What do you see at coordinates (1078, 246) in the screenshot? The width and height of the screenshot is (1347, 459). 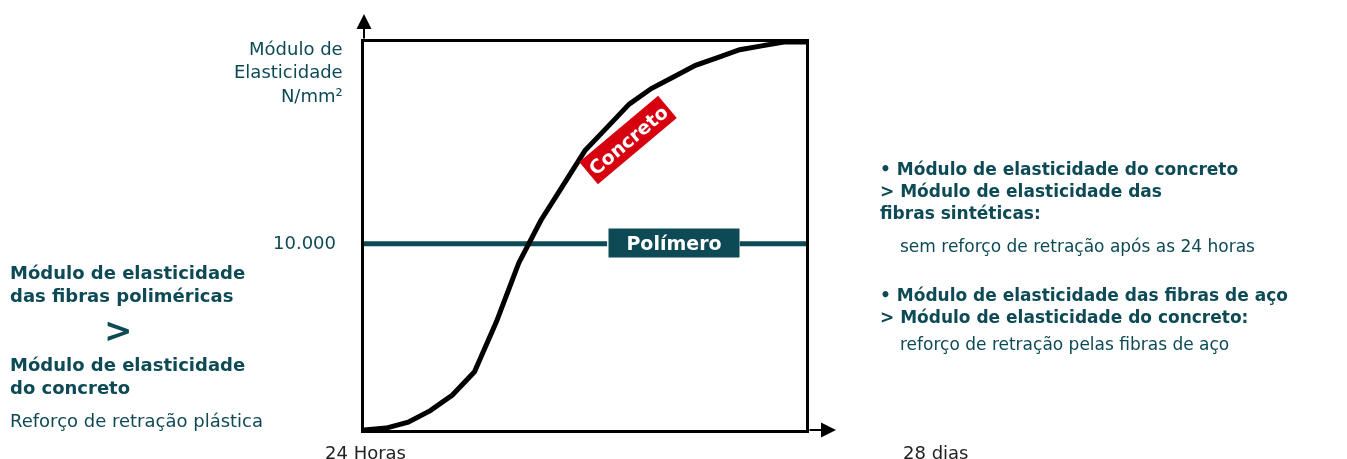 I see `text: sem reforço de retração após as 24 horas` at bounding box center [1078, 246].